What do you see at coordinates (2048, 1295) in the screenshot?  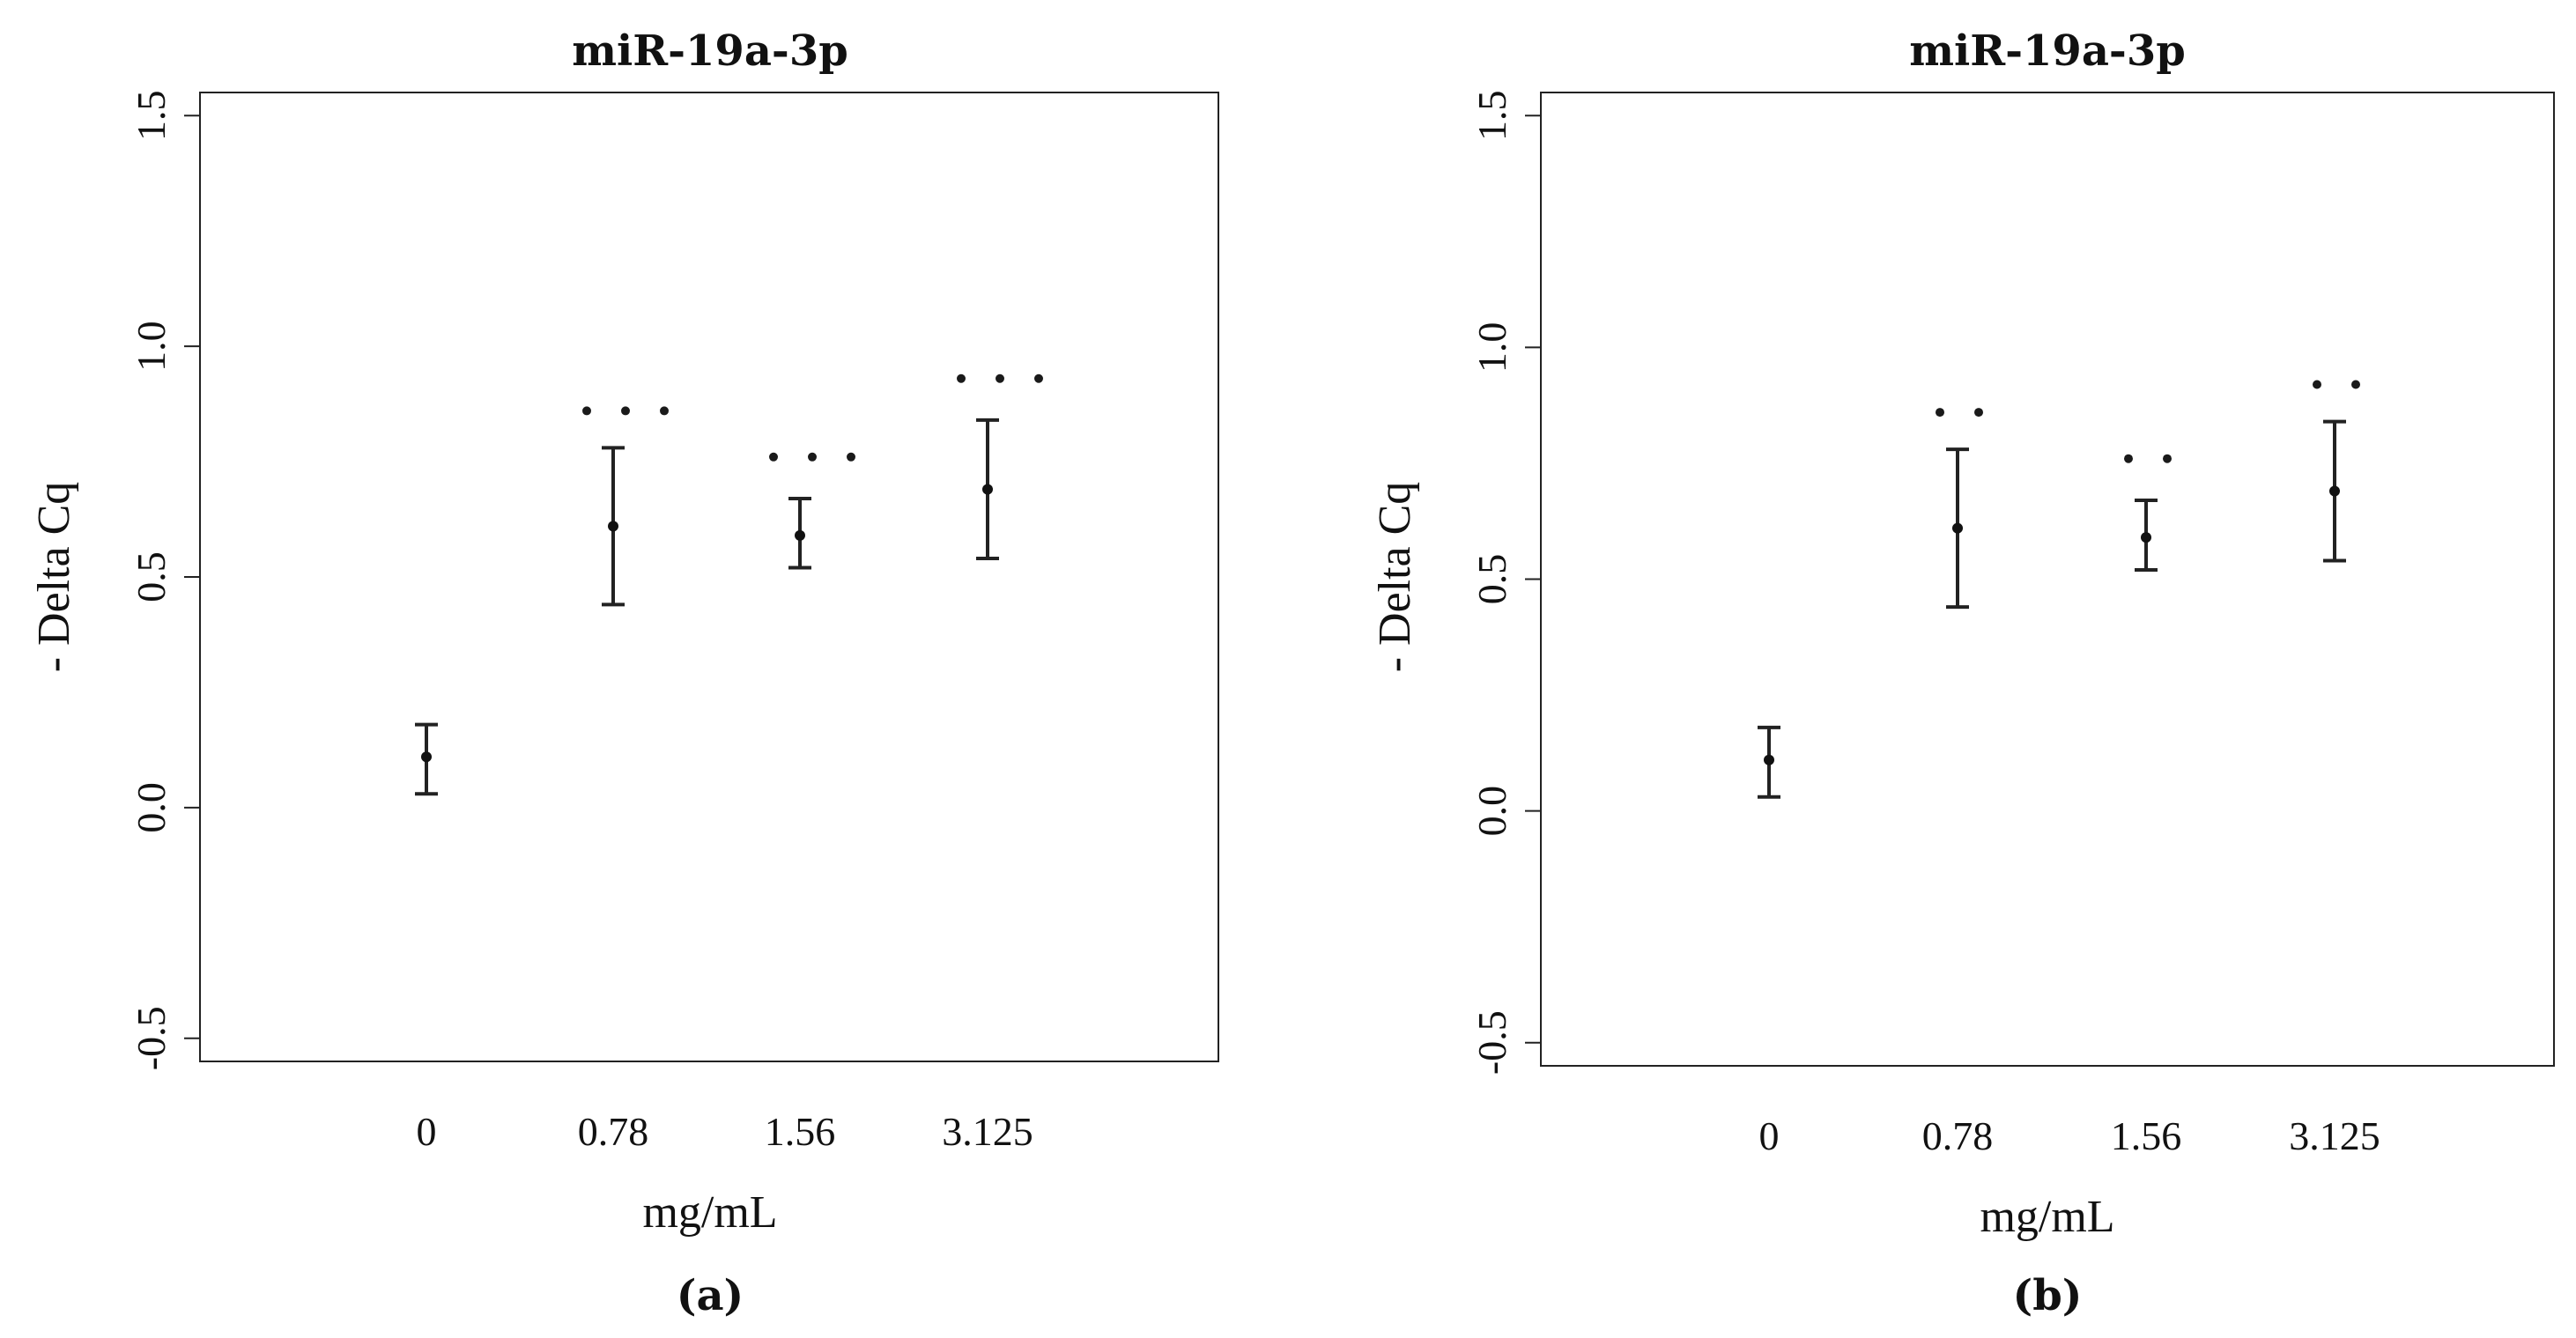 I see `panel-label: (b)` at bounding box center [2048, 1295].